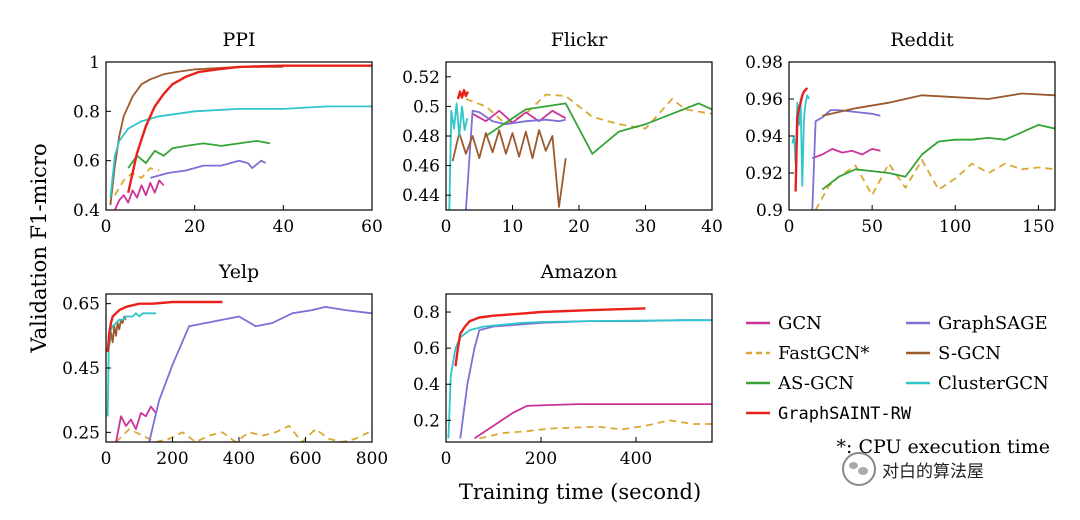 The width and height of the screenshot is (1080, 520). Describe the element at coordinates (859, 469) in the screenshot. I see `wechat-icon` at that location.